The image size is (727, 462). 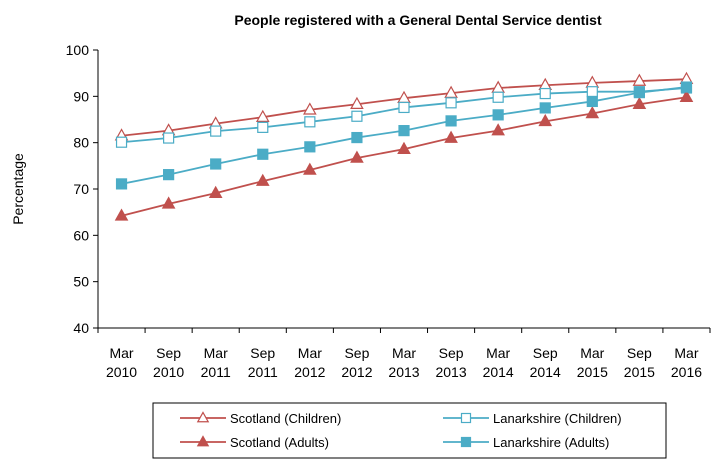 I want to click on x-tick-label: Mar 2013, so click(x=403, y=362).